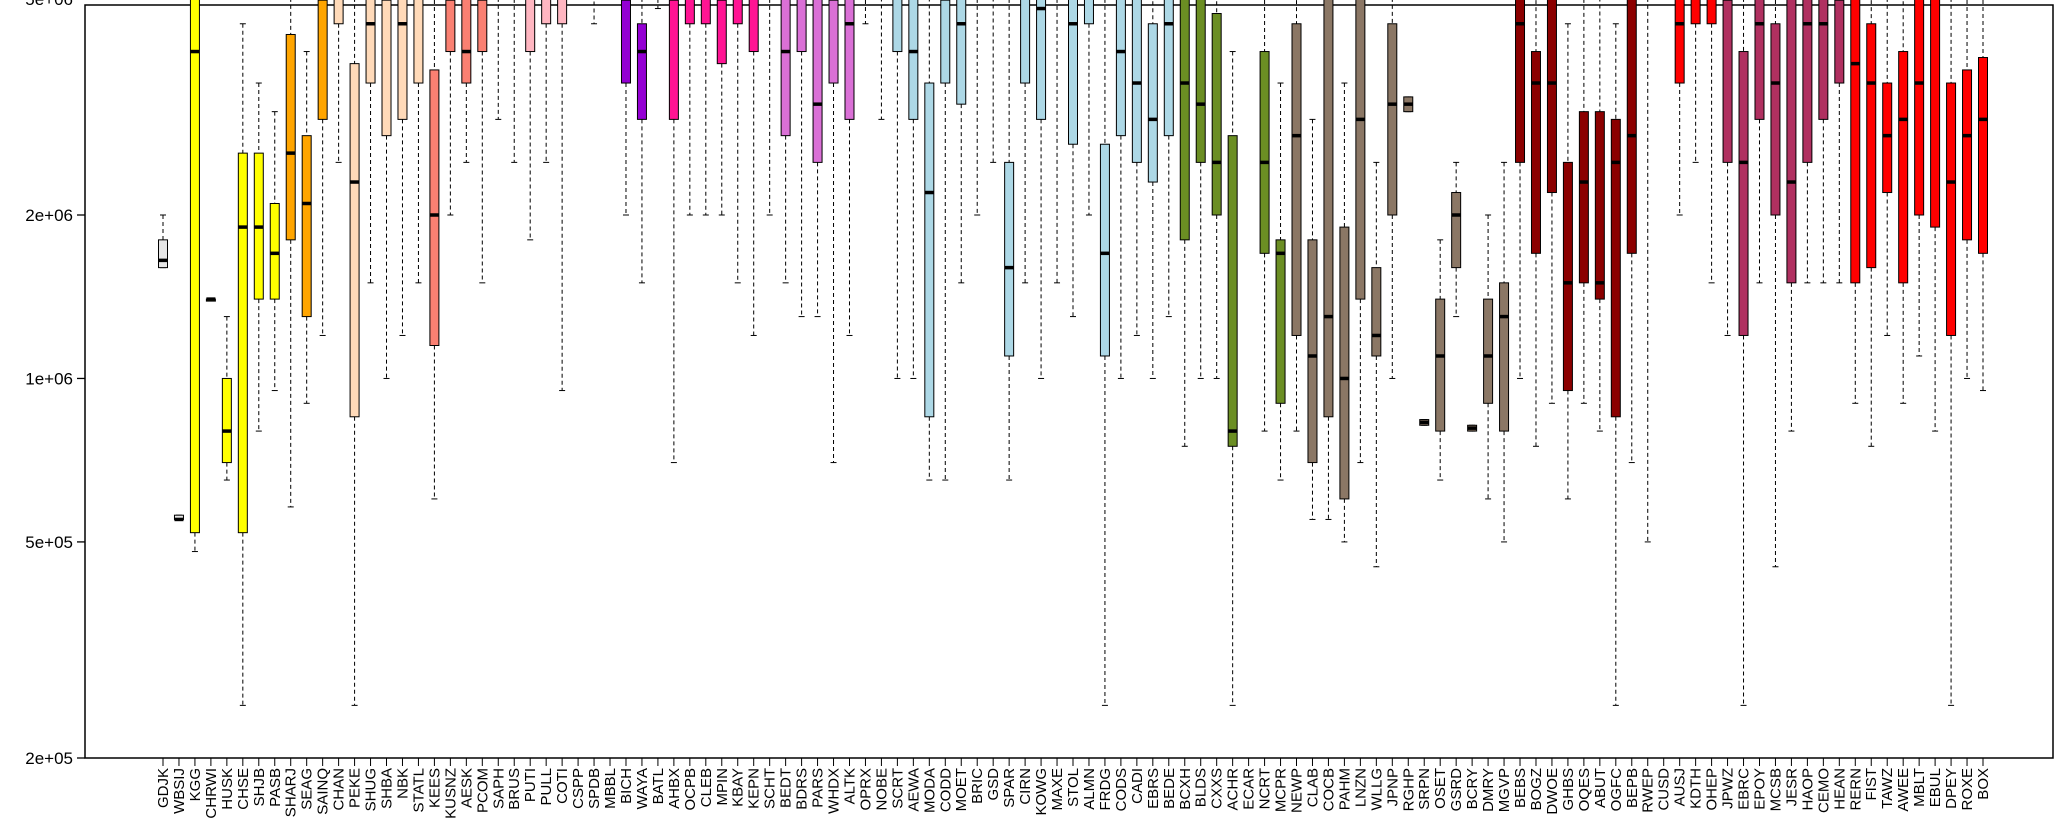 Image resolution: width=2058 pixels, height=838 pixels. Describe the element at coordinates (1025, 786) in the screenshot. I see `x-tick-label: CIRN` at that location.